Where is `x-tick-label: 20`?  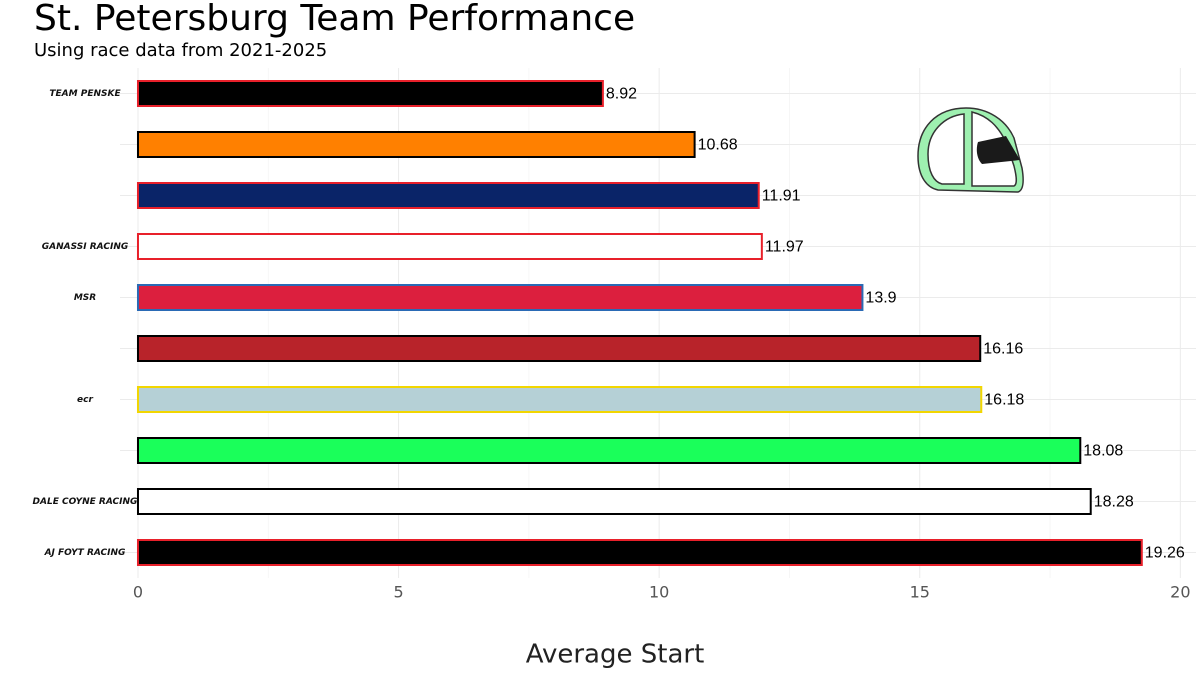
x-tick-label: 20 is located at coordinates (1180, 592).